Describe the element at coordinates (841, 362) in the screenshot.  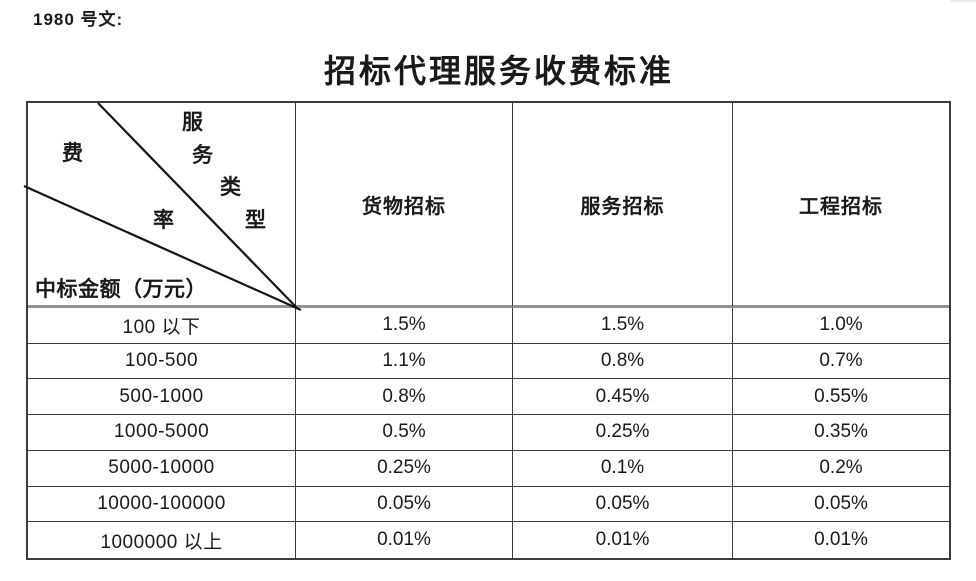
I see `rate-cell-engineering: 0.7%` at that location.